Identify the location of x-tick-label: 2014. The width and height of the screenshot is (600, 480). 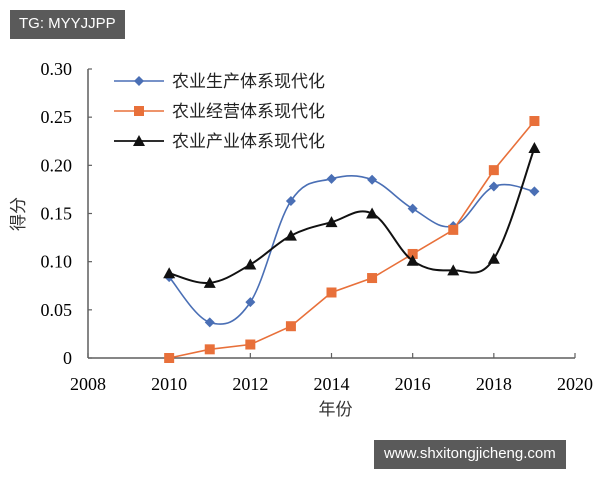
(332, 384).